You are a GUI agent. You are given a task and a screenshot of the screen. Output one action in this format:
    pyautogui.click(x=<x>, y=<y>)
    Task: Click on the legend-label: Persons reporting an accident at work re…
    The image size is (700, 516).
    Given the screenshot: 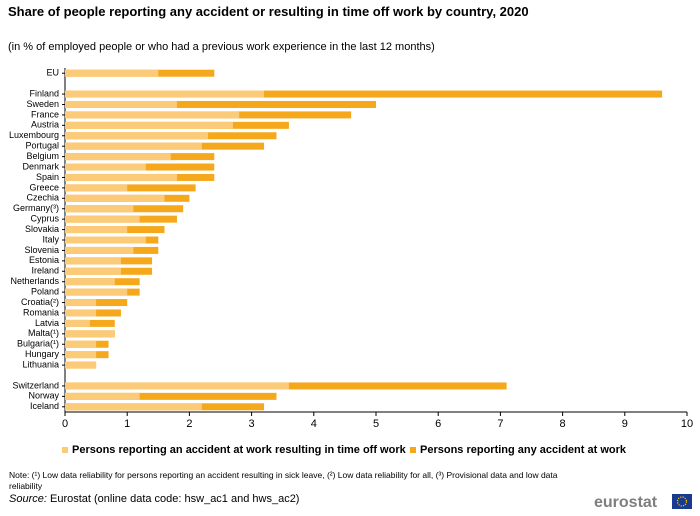 What is the action you would take?
    pyautogui.click(x=239, y=450)
    